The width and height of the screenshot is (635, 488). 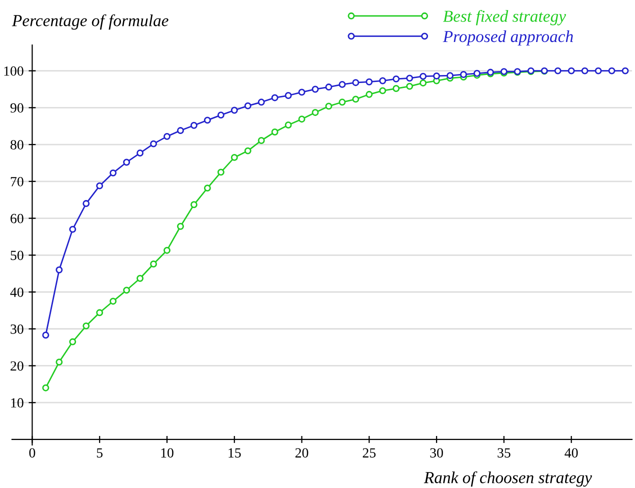 What do you see at coordinates (17, 366) in the screenshot?
I see `y-tick-label: 20` at bounding box center [17, 366].